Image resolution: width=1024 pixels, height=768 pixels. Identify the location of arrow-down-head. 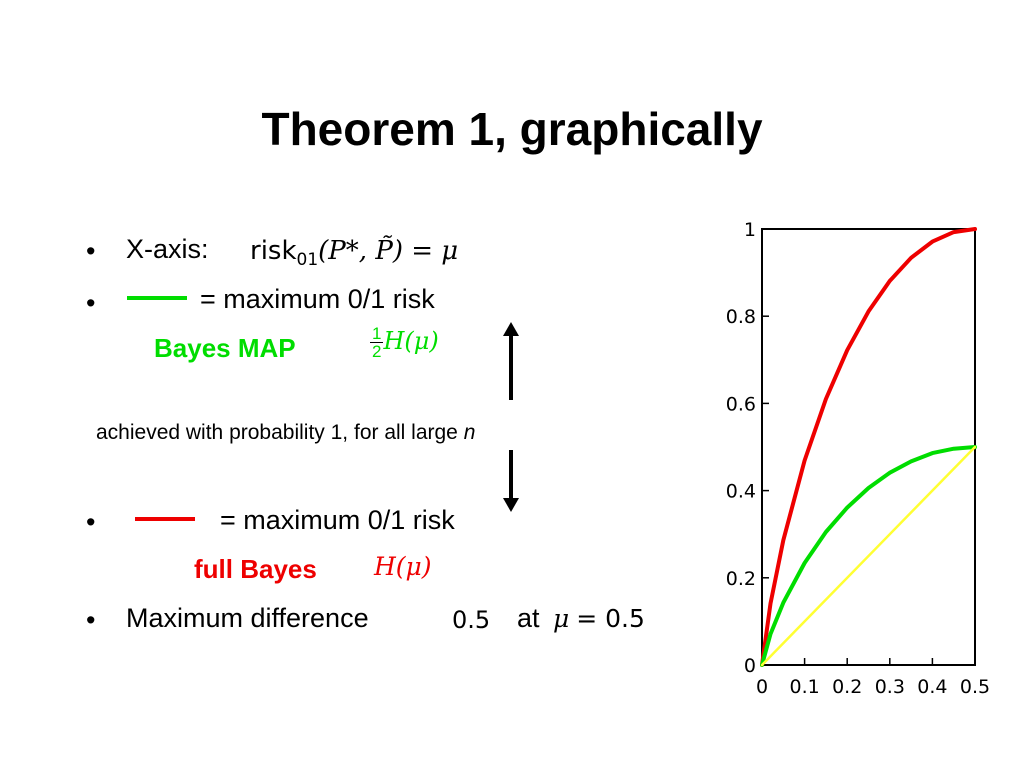
(511, 505).